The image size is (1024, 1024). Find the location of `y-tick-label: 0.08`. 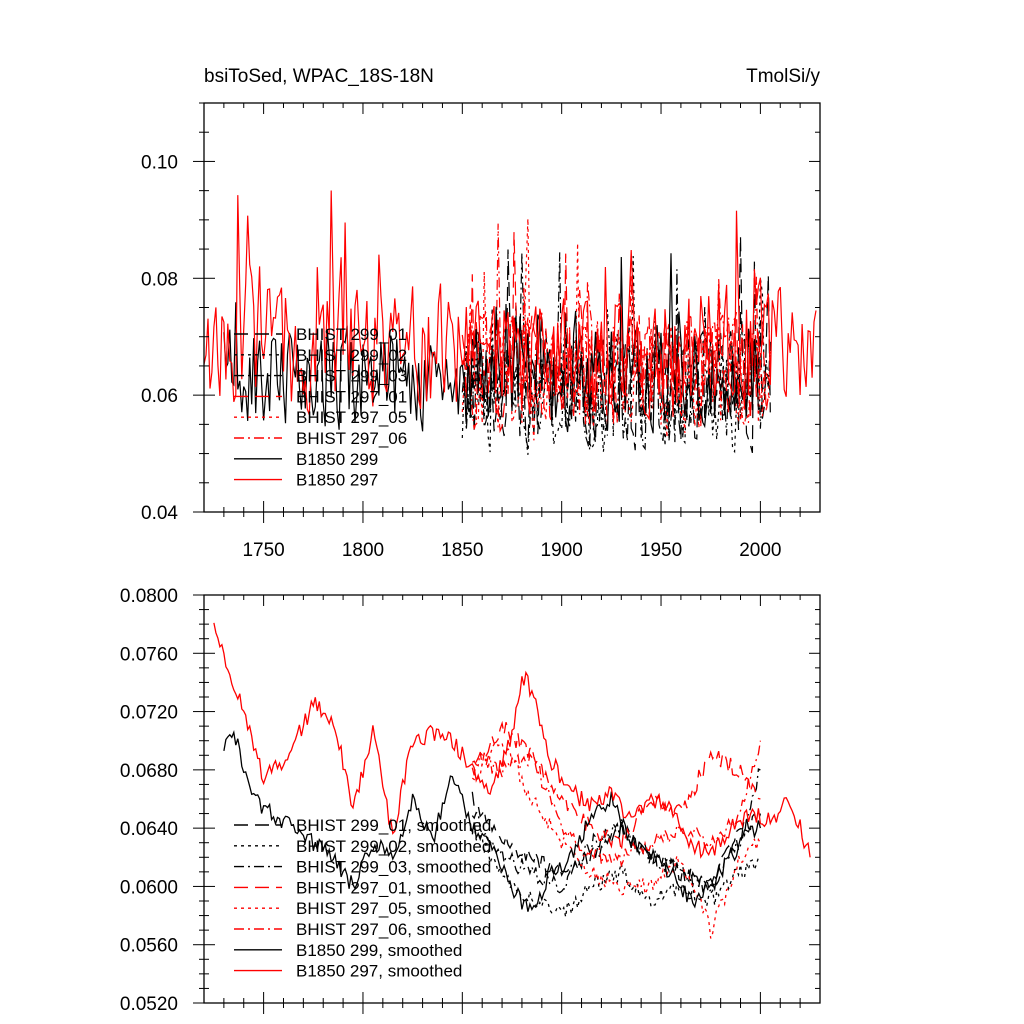

y-tick-label: 0.08 is located at coordinates (159, 279).